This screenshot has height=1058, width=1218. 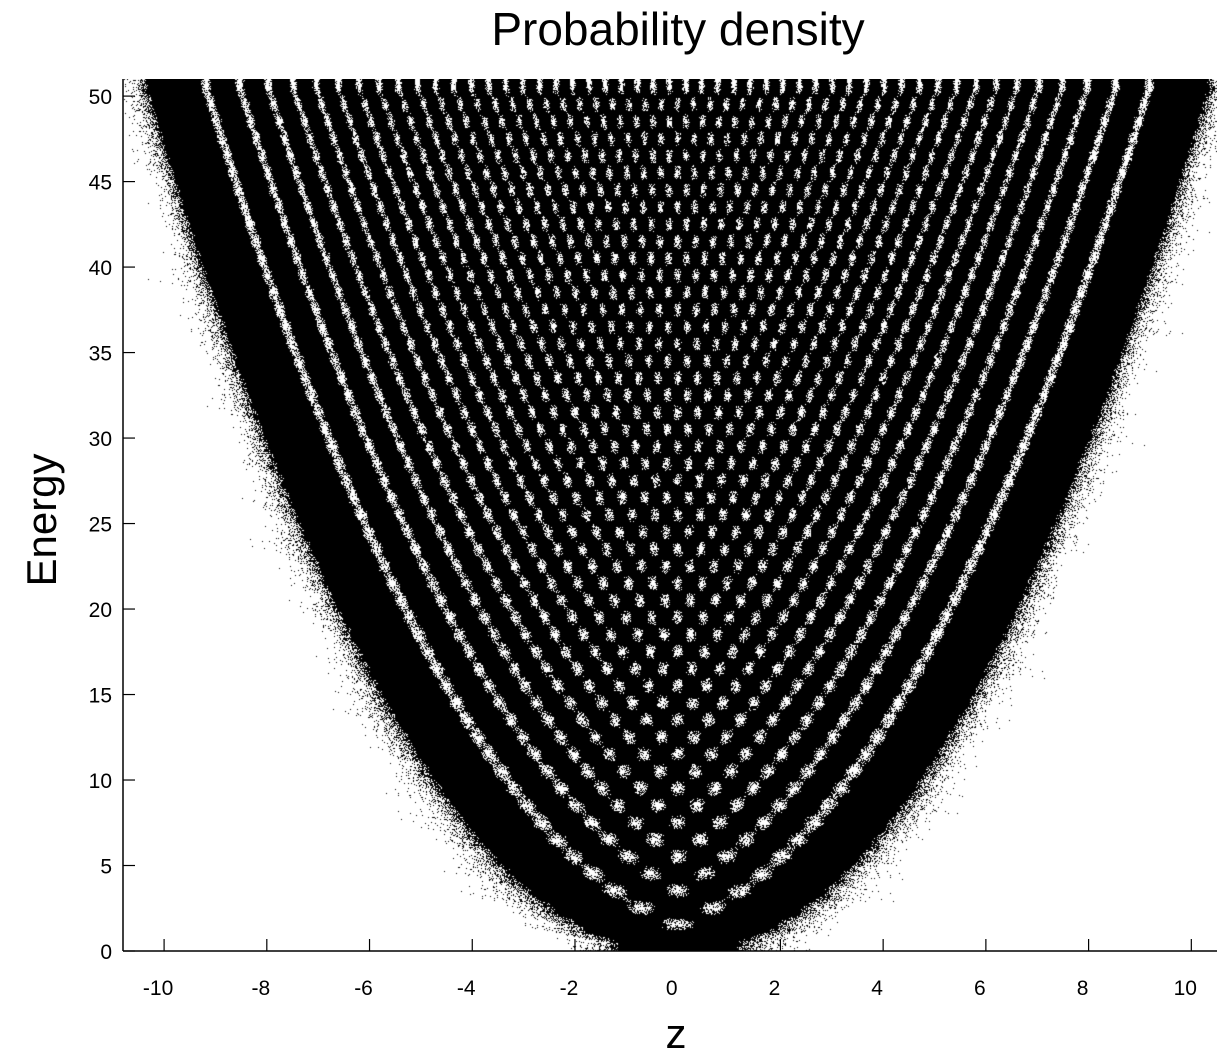 I want to click on y-tick-label: 10, so click(x=100, y=781).